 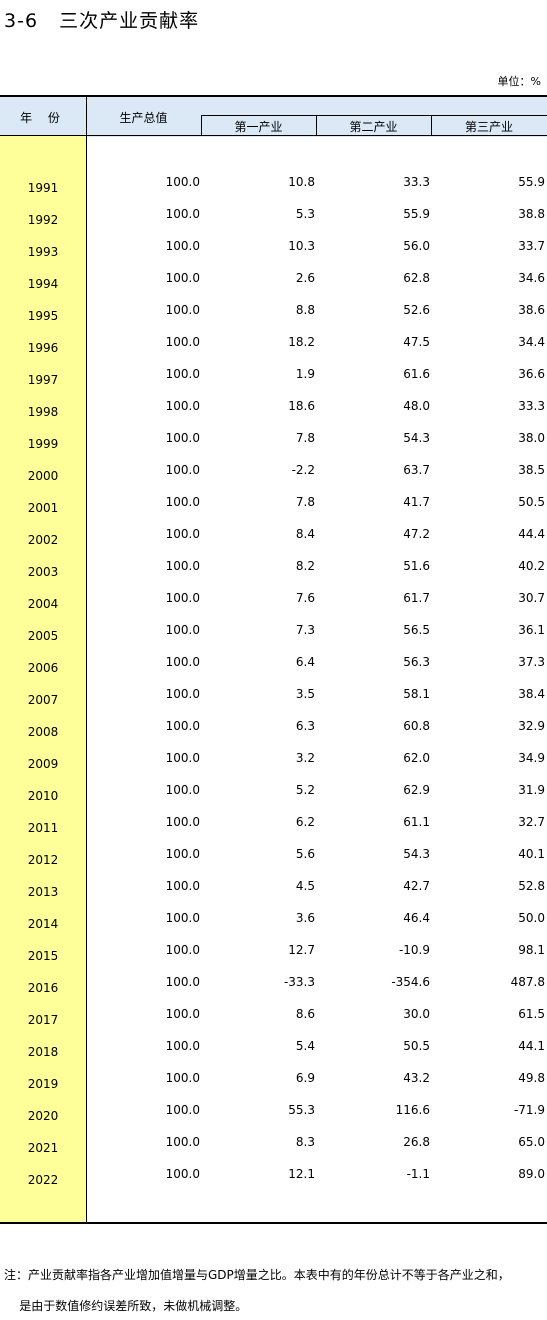 I want to click on cell-secondary: 54.3, so click(x=416, y=854).